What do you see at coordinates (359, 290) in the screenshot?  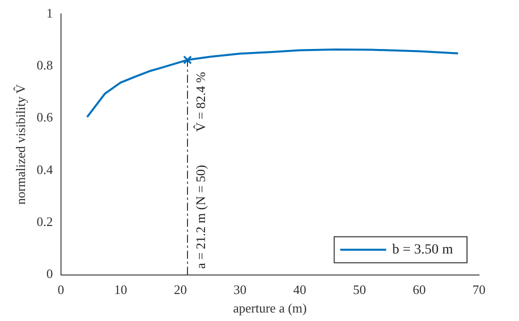 I see `x-tick-label: 50` at bounding box center [359, 290].